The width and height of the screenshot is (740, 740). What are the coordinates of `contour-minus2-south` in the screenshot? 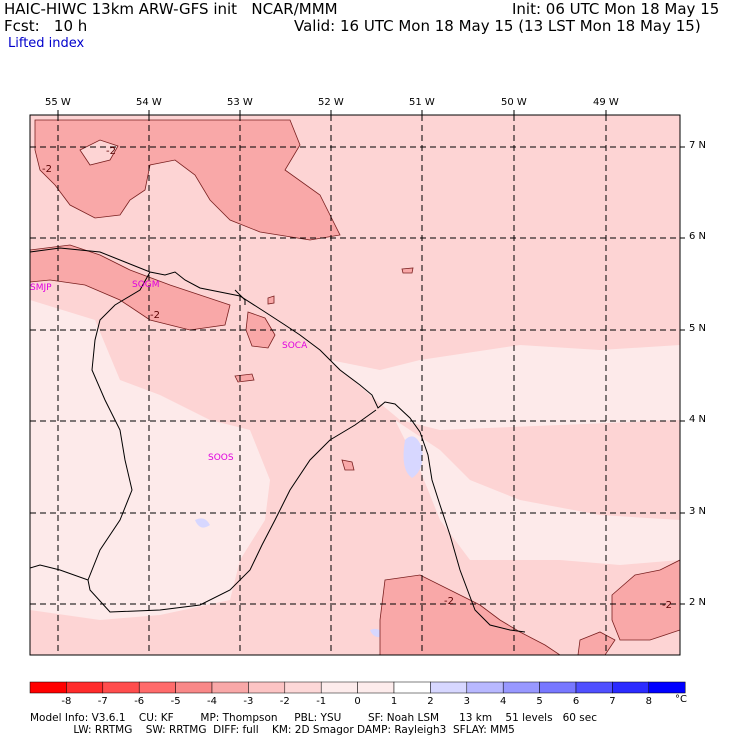 It's located at (470, 614).